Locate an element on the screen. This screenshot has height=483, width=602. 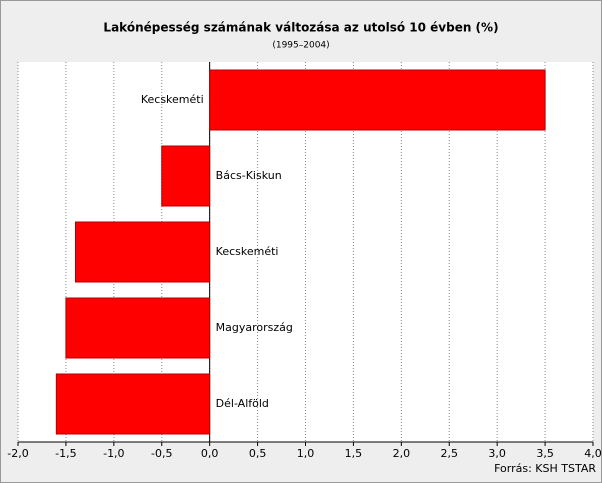
category-label: Magyarország is located at coordinates (254, 327).